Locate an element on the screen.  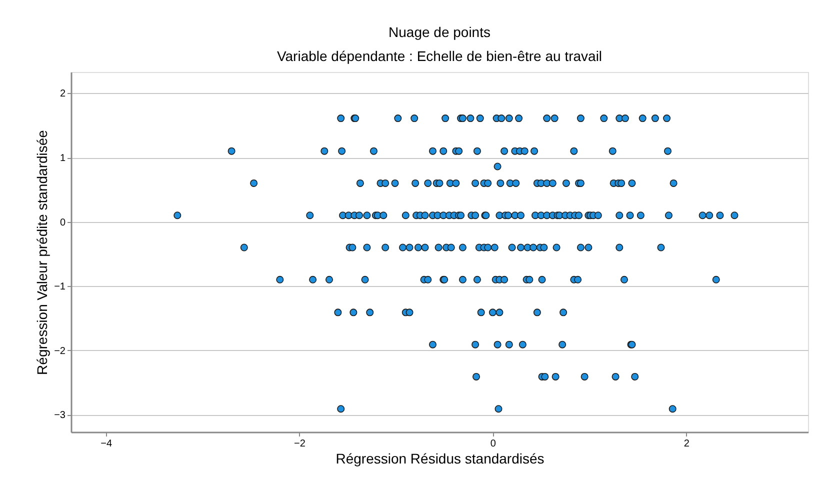
y-tick-label: −2 is located at coordinates (60, 351).